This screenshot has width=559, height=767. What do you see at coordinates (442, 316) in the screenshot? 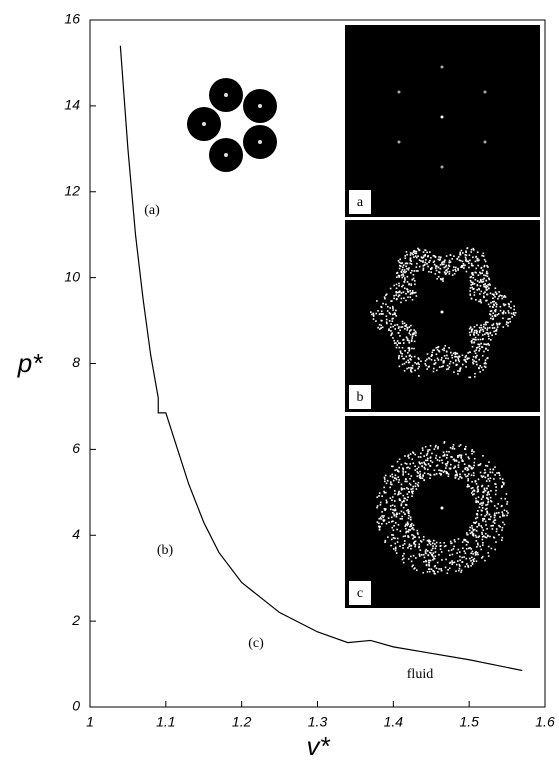
I see `inset: b` at bounding box center [442, 316].